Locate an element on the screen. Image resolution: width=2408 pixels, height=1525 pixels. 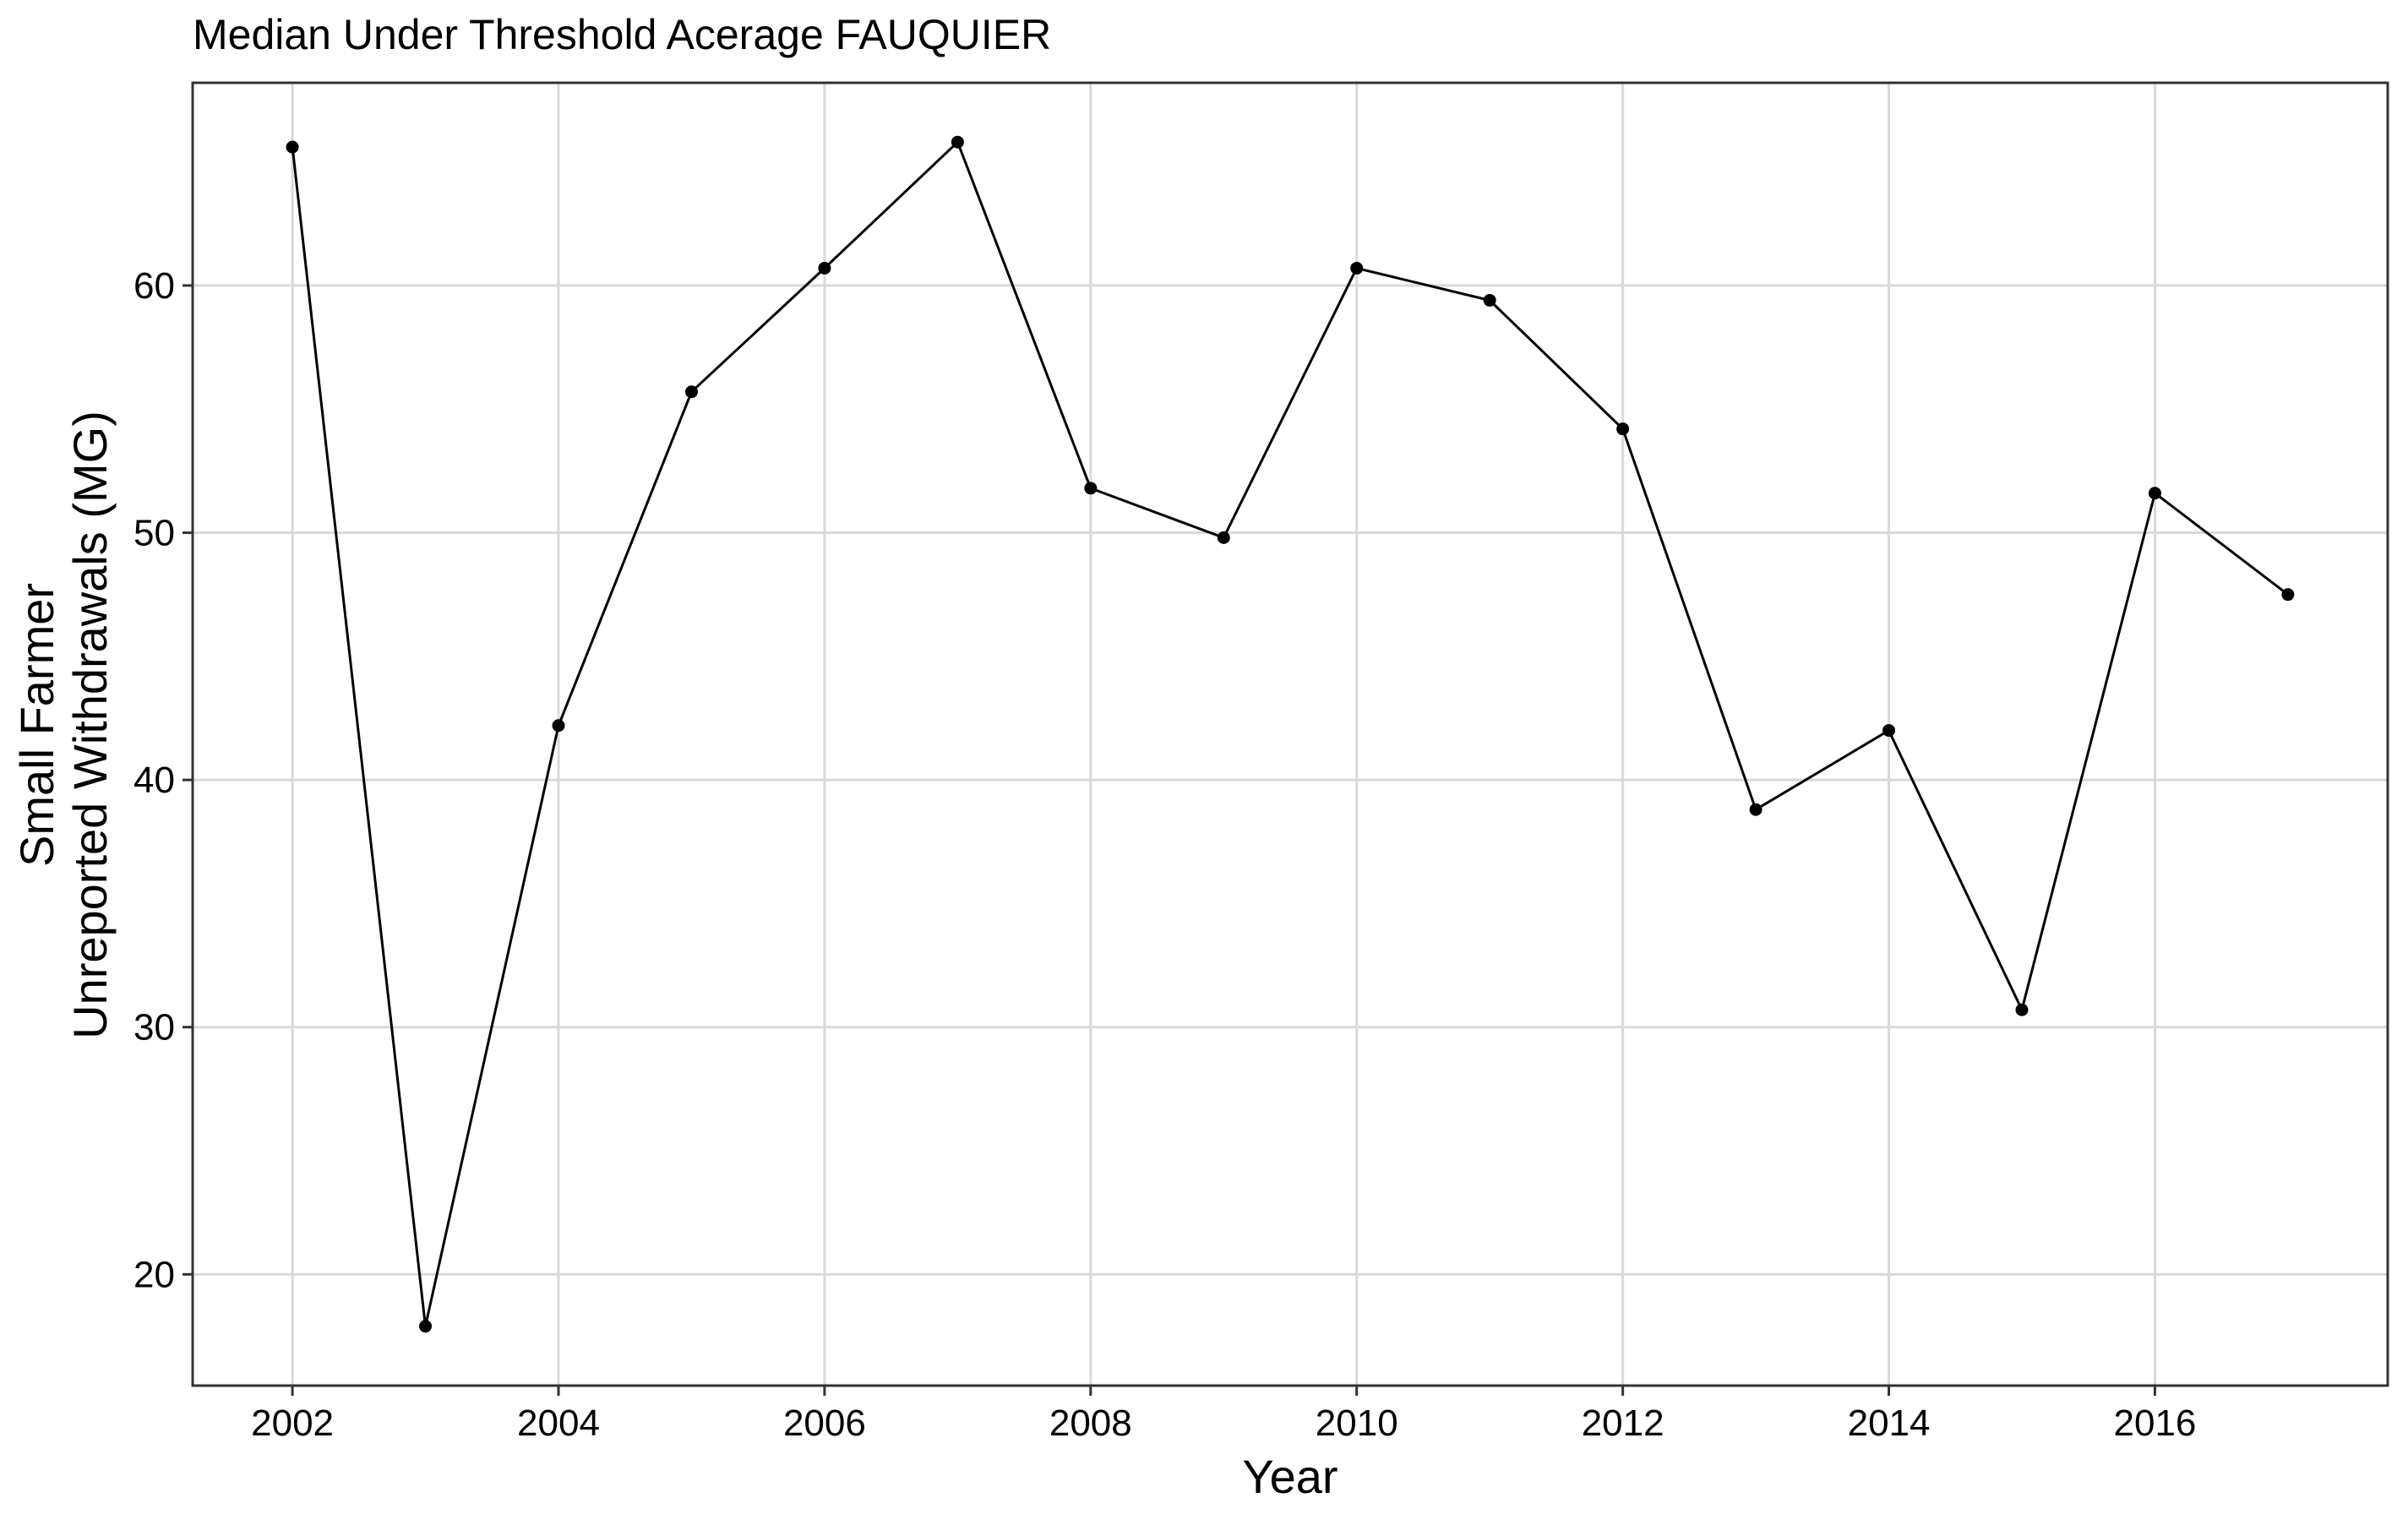
data-point-2003 is located at coordinates (426, 1326).